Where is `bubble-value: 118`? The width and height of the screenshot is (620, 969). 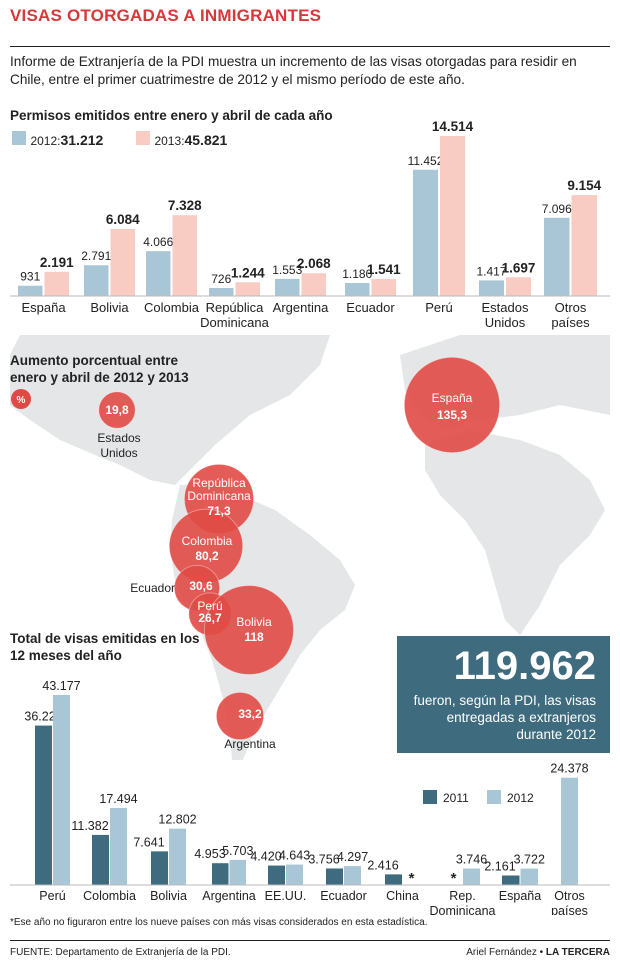 bubble-value: 118 is located at coordinates (254, 637).